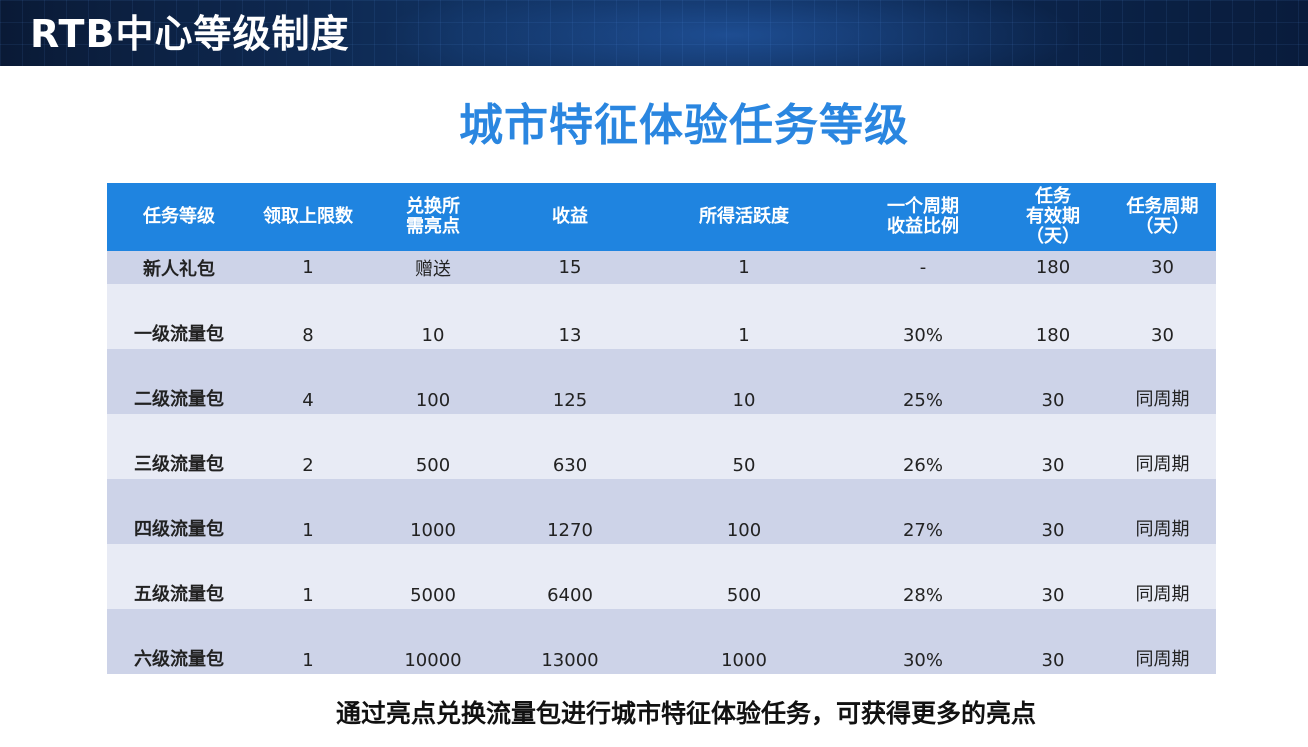 This screenshot has width=1308, height=747. I want to click on column-header: 一个周期 收益比例, so click(923, 217).